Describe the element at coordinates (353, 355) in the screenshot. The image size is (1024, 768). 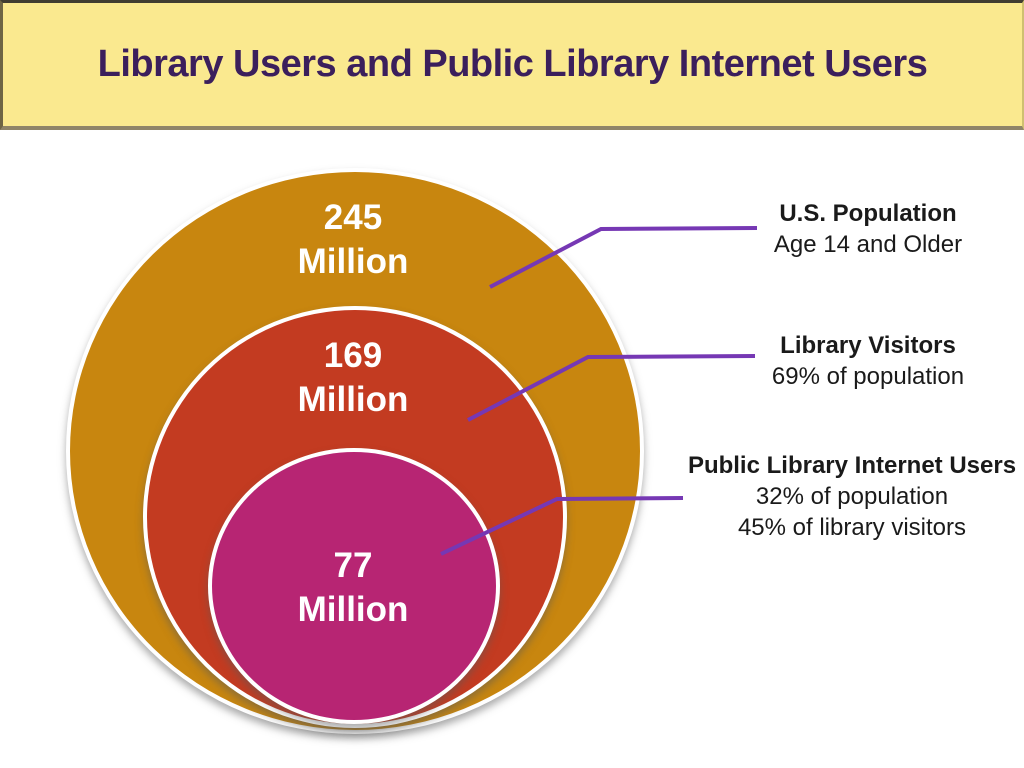
I see `value-number: 169` at that location.